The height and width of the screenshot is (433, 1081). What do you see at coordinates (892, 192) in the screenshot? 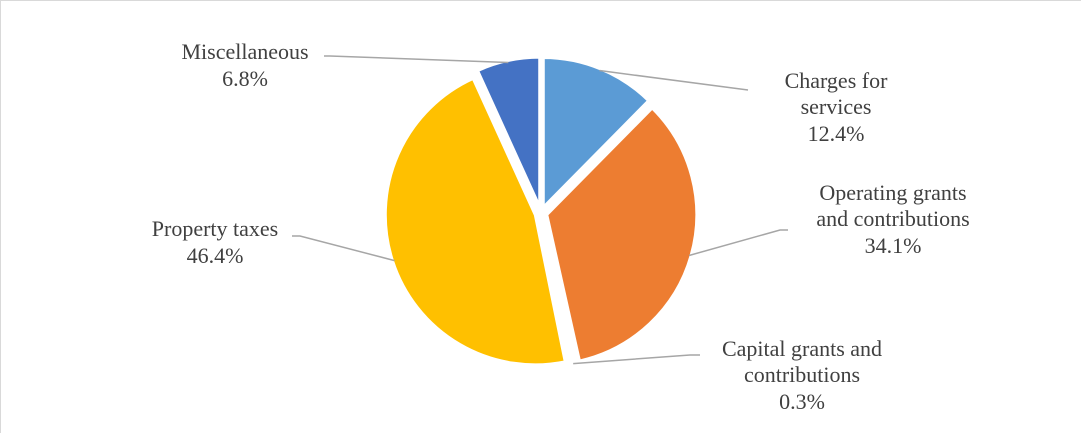
I see `label-operating-line1: Operating grants` at bounding box center [892, 192].